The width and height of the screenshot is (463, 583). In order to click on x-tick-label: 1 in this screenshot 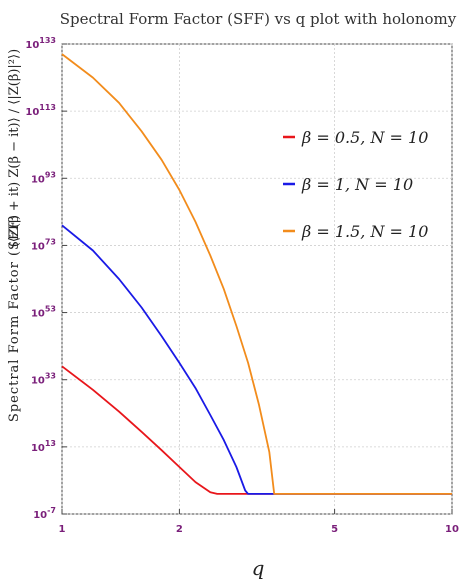, I will do `click(62, 529)`.